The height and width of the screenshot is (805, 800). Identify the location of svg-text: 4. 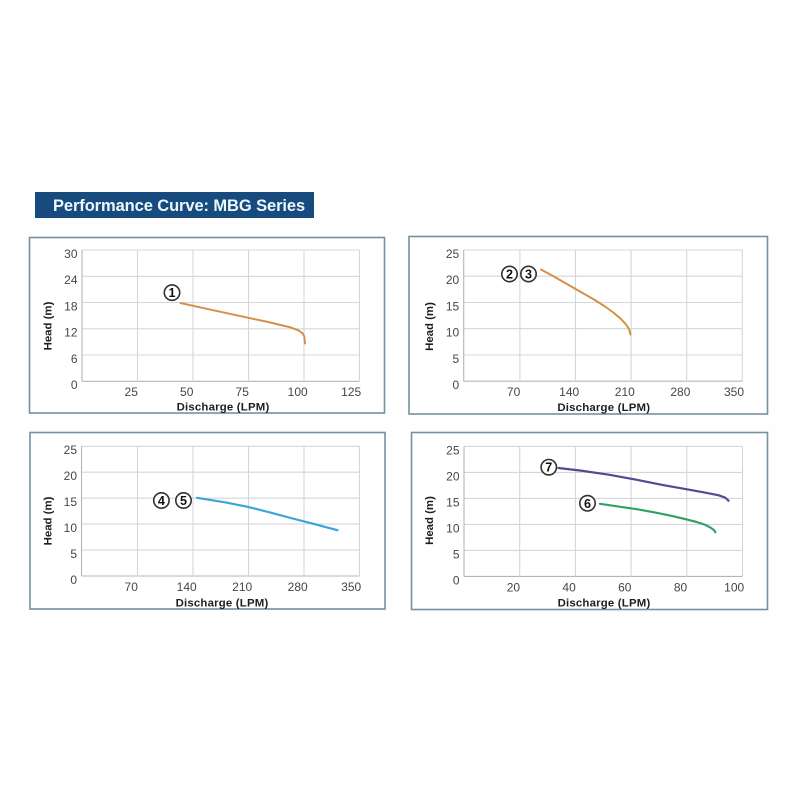
(161, 501).